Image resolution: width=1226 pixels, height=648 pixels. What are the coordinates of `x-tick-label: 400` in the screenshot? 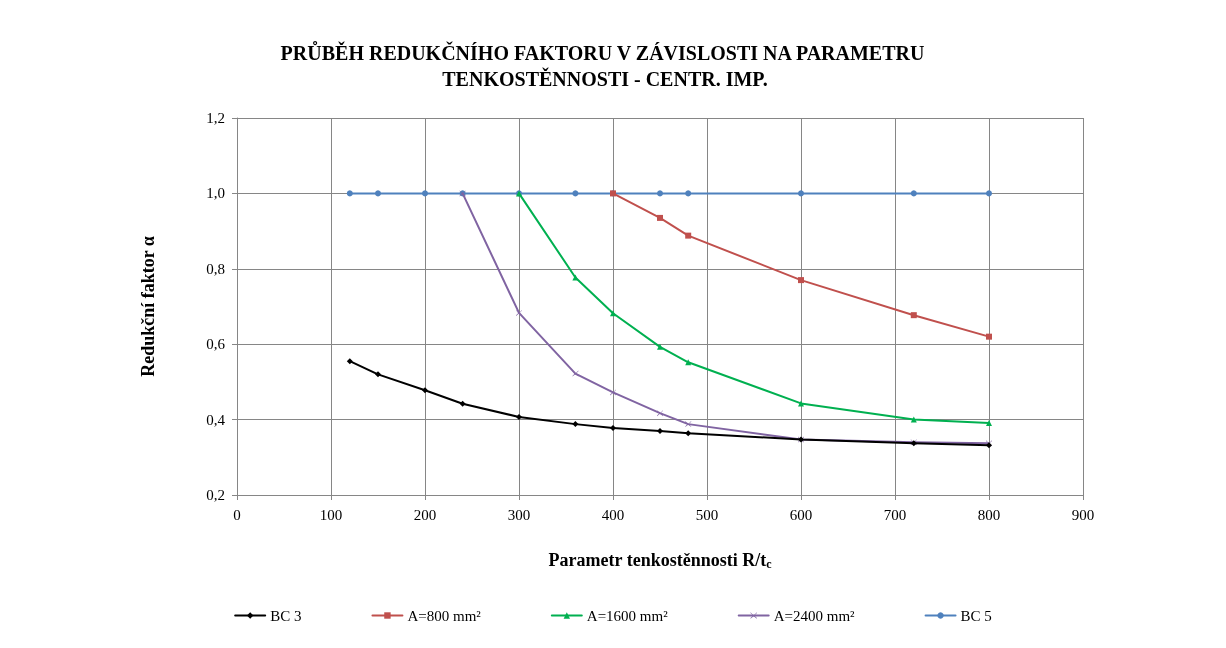 It's located at (613, 514).